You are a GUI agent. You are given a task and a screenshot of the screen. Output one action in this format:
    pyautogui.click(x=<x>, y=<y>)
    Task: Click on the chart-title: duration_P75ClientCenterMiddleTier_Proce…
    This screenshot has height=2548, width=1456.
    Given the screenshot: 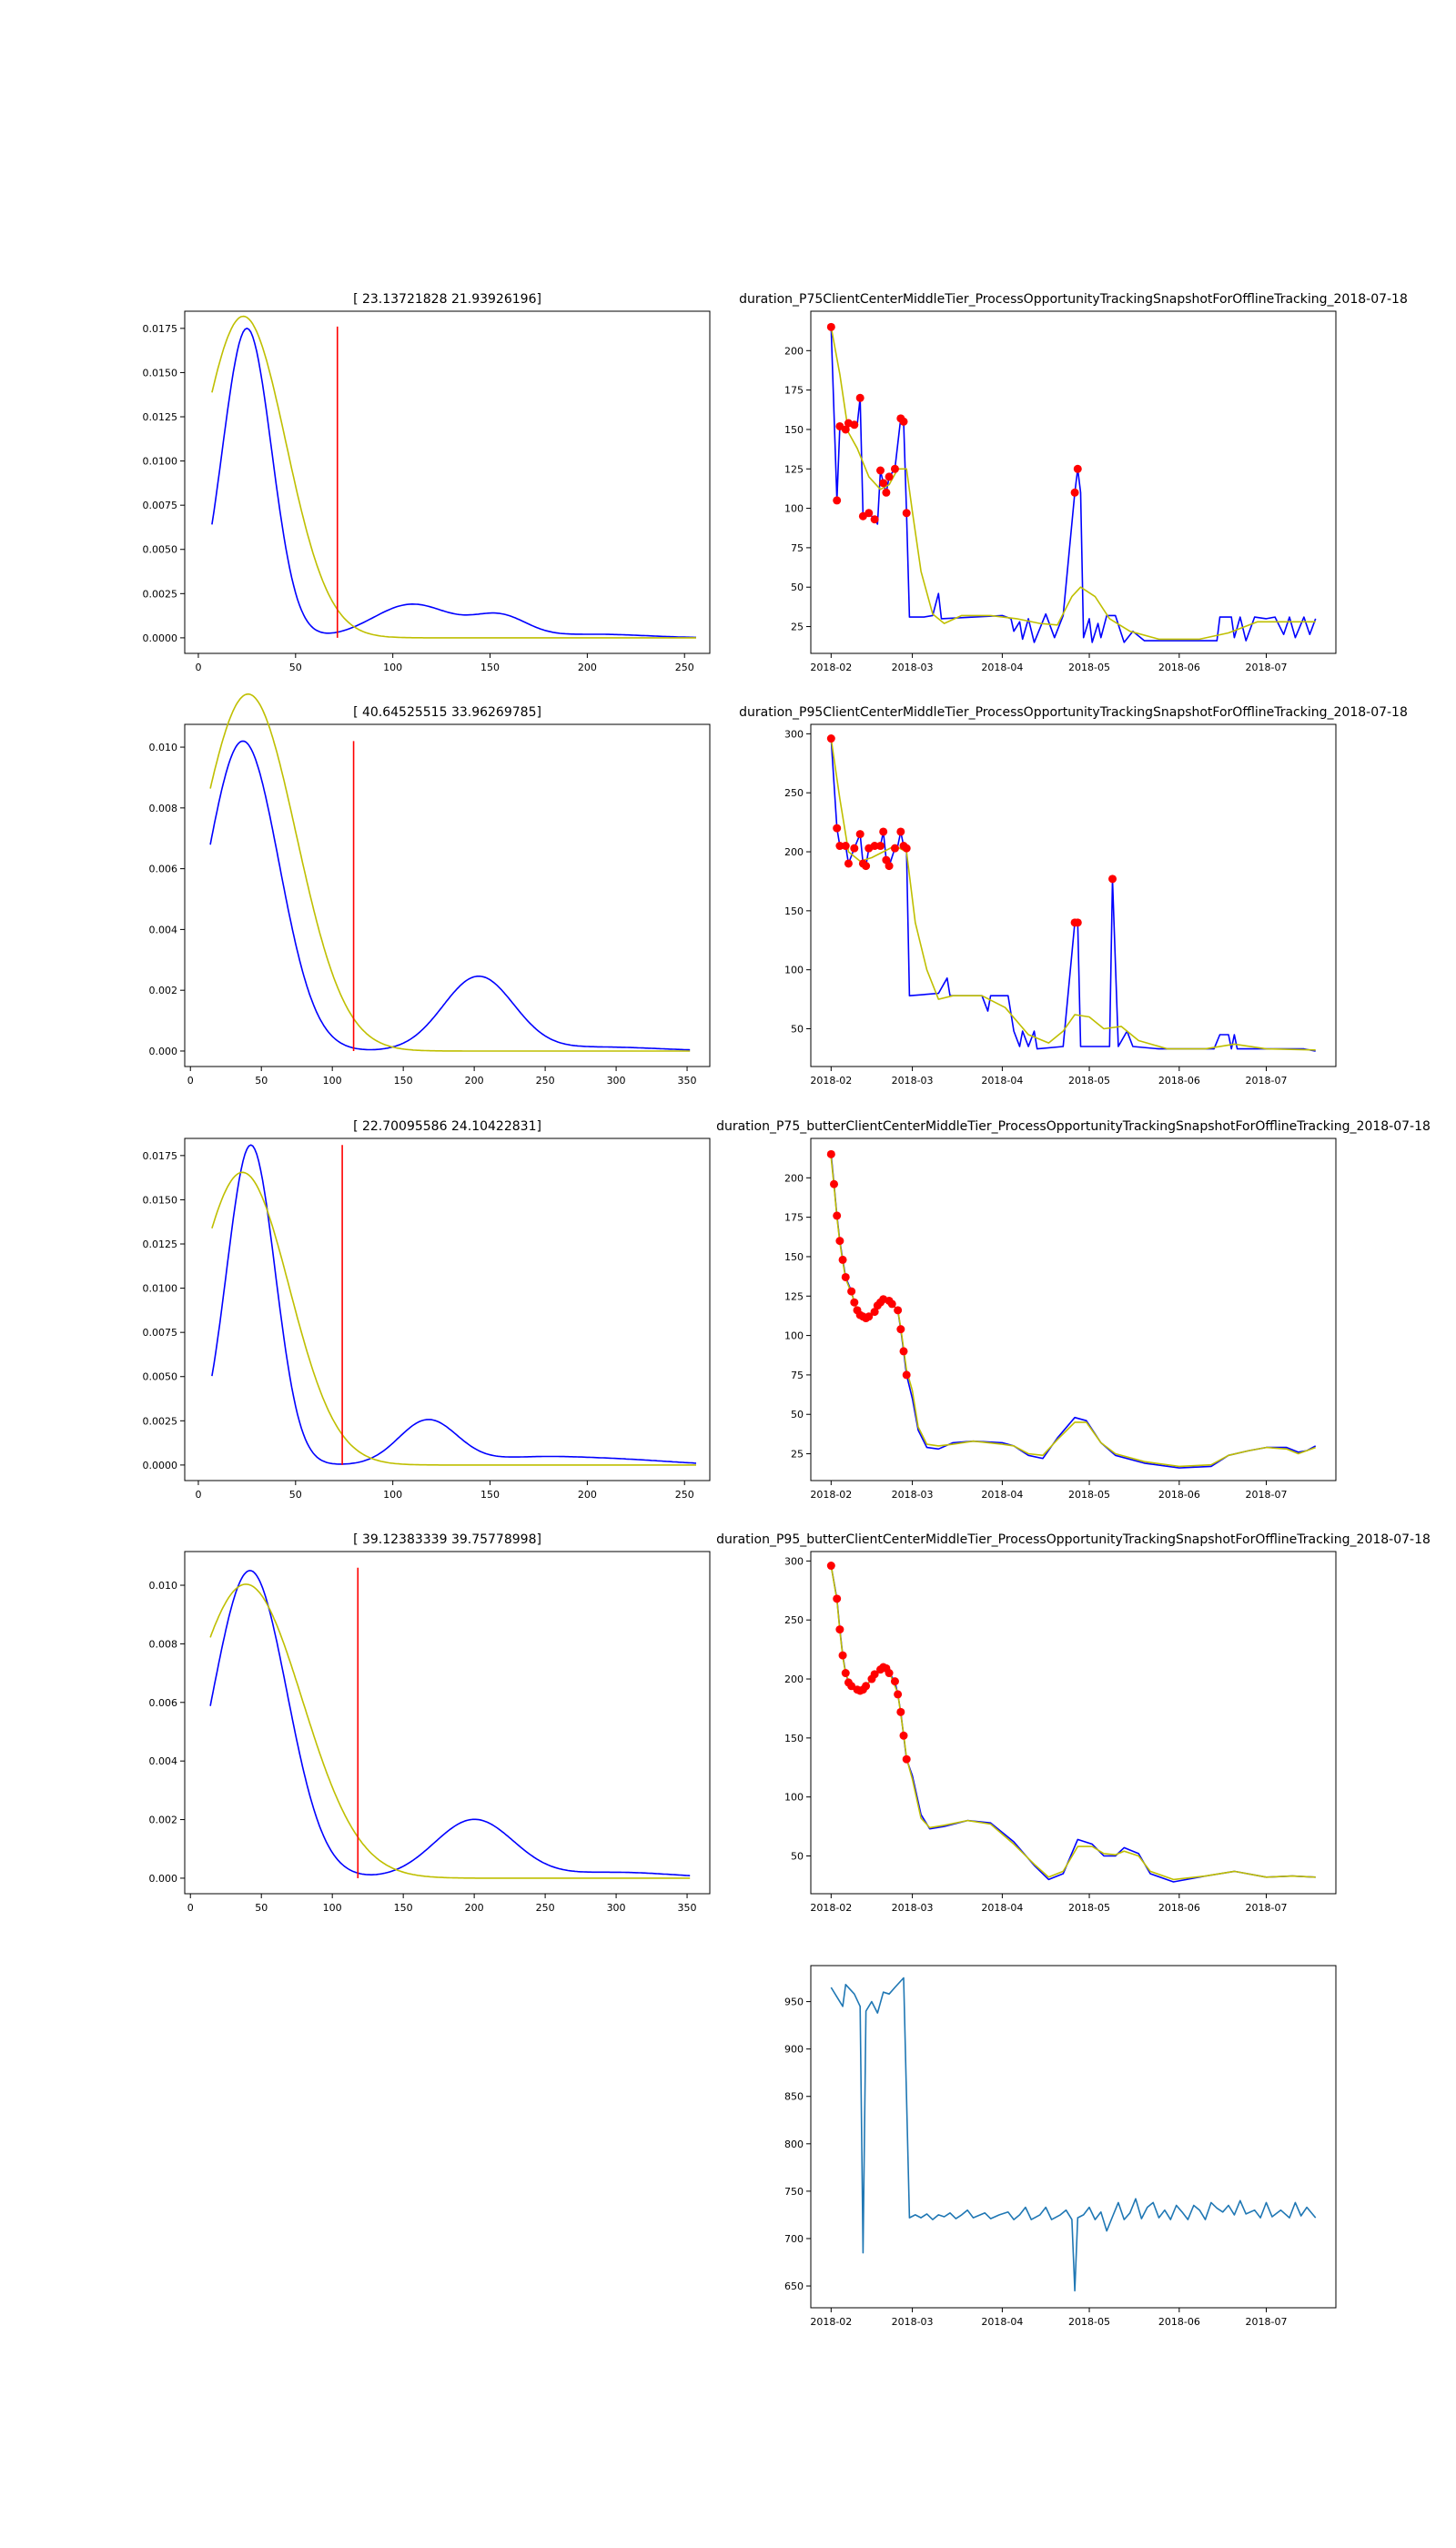 What is the action you would take?
    pyautogui.click(x=1073, y=299)
    